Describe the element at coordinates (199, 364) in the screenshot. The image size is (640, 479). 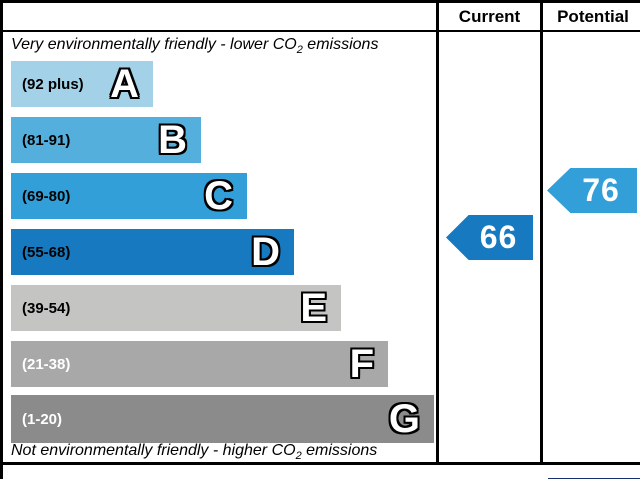
I see `band-row-f: (21-38) F` at that location.